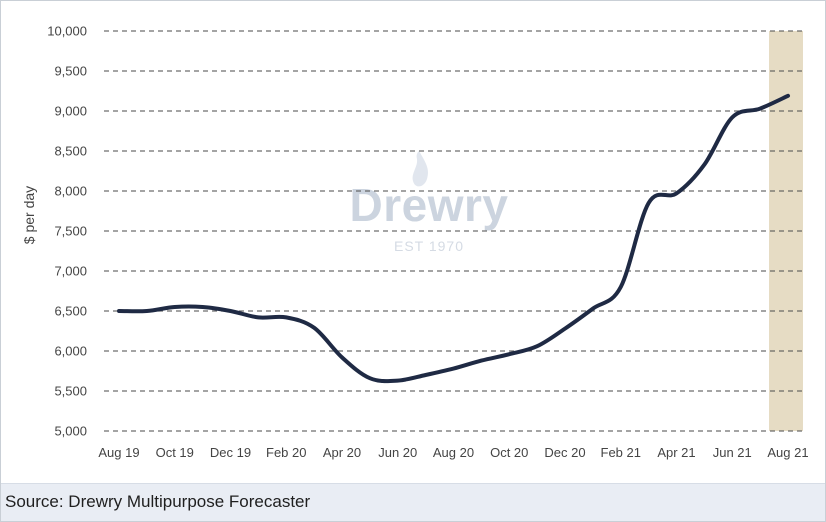 Image resolution: width=826 pixels, height=522 pixels. I want to click on x-tick-label: Aug 20, so click(453, 452).